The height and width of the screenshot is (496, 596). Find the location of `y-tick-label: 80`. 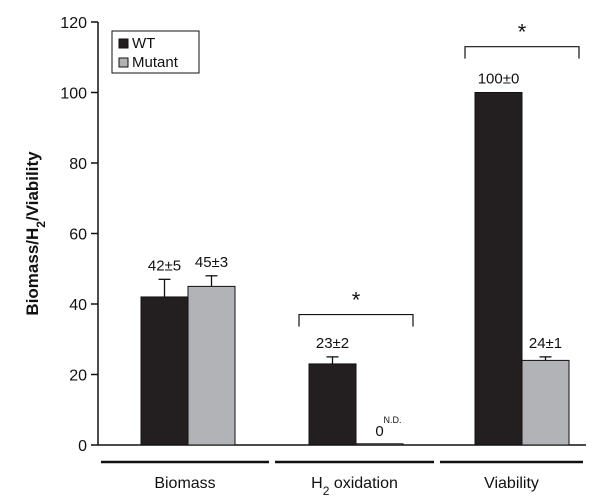

y-tick-label: 80 is located at coordinates (78, 164).